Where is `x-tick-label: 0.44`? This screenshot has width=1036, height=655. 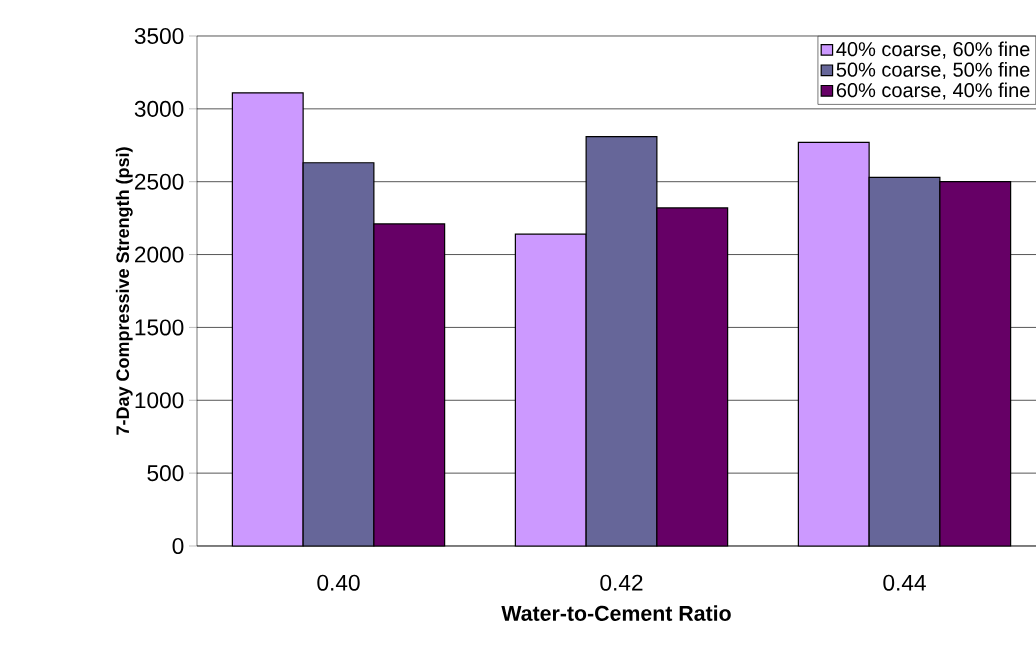 x-tick-label: 0.44 is located at coordinates (904, 582).